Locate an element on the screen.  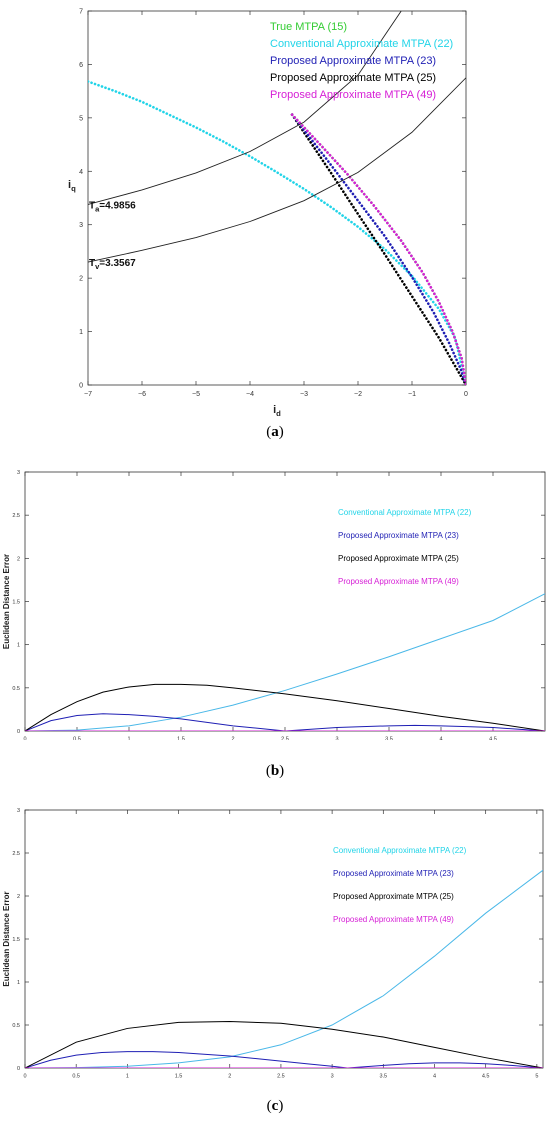
caption-a: (a) is located at coordinates (275, 432).